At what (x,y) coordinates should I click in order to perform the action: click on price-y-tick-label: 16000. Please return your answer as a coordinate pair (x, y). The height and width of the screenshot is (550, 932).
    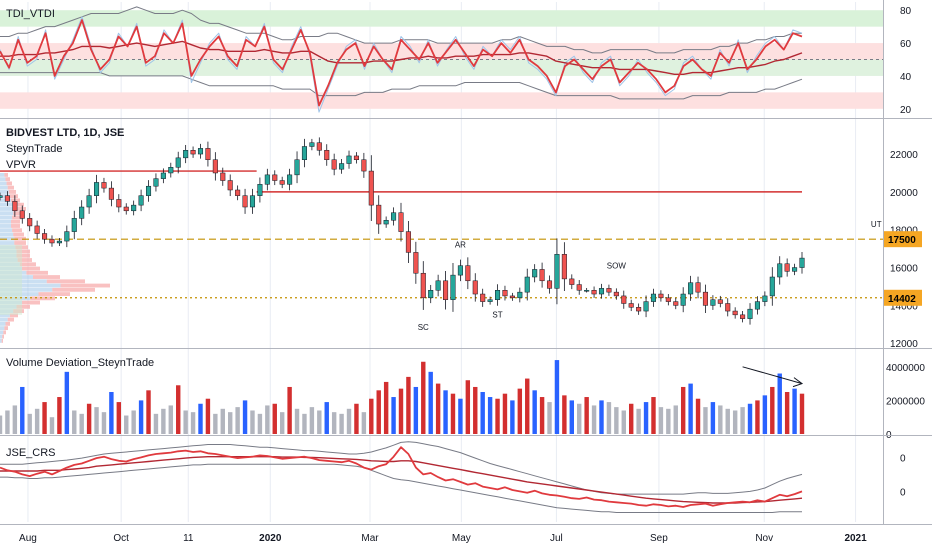
    Looking at the image, I should click on (904, 269).